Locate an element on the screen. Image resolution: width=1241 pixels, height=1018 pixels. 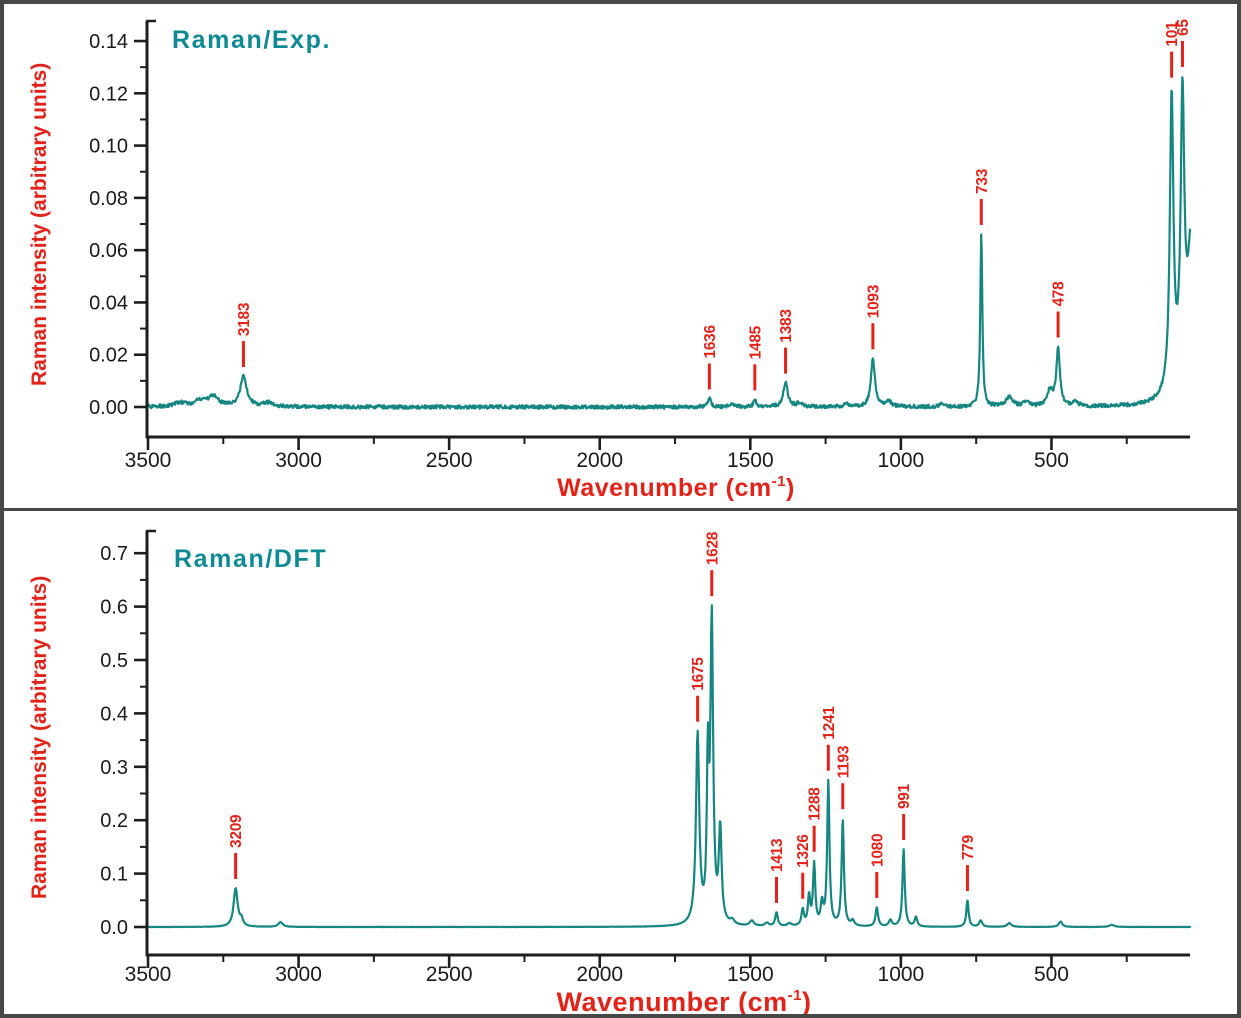
y-tick-label: 0.2 is located at coordinates (114, 821).